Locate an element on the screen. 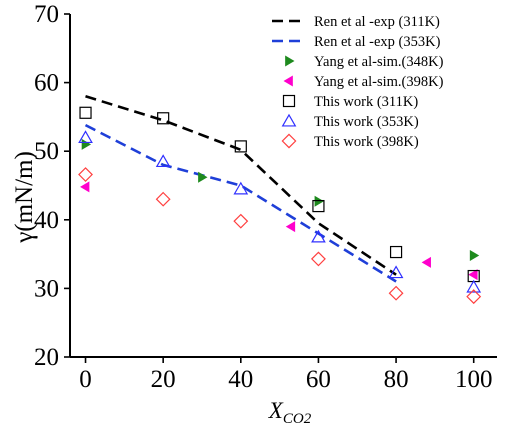  y-tick-label: 50 is located at coordinates (46, 151).